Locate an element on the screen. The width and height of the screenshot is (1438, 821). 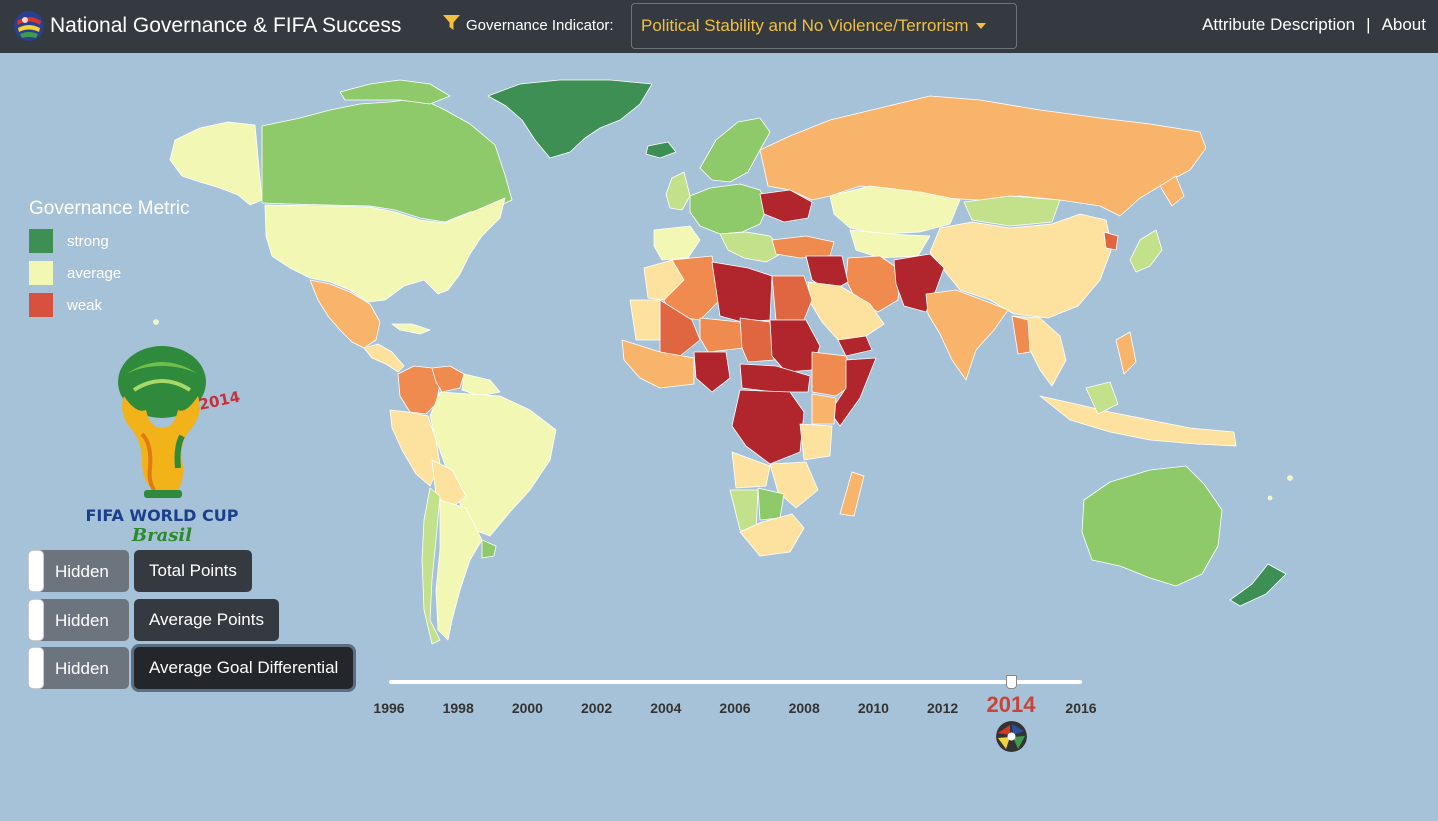
country-bolivia is located at coordinates (449, 484).